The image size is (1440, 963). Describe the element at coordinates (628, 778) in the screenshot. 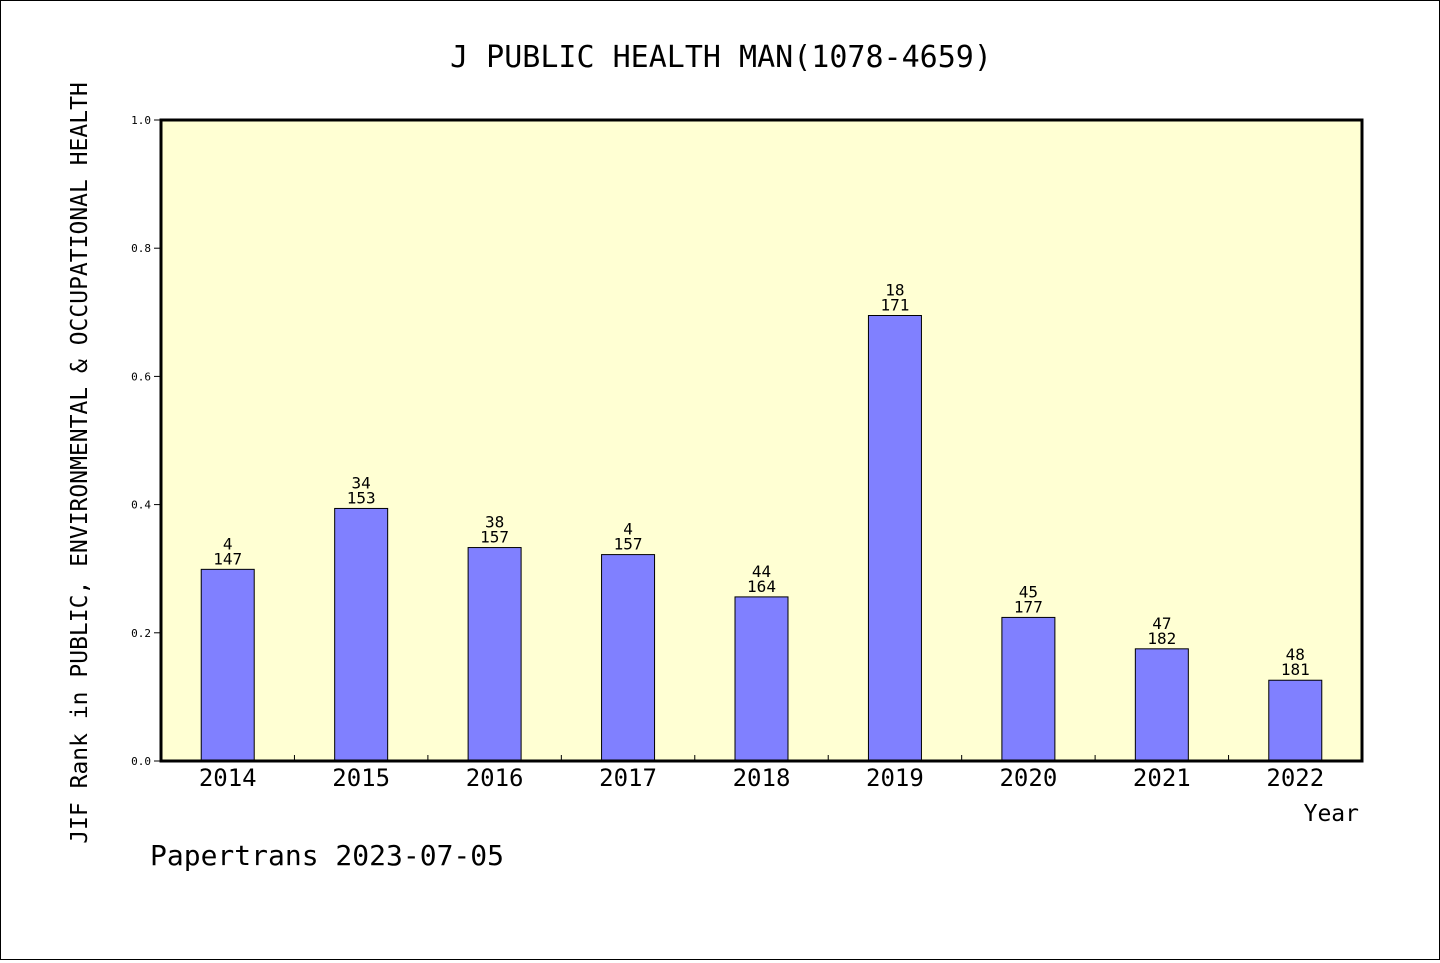

I see `x-tick-label: 2017` at that location.